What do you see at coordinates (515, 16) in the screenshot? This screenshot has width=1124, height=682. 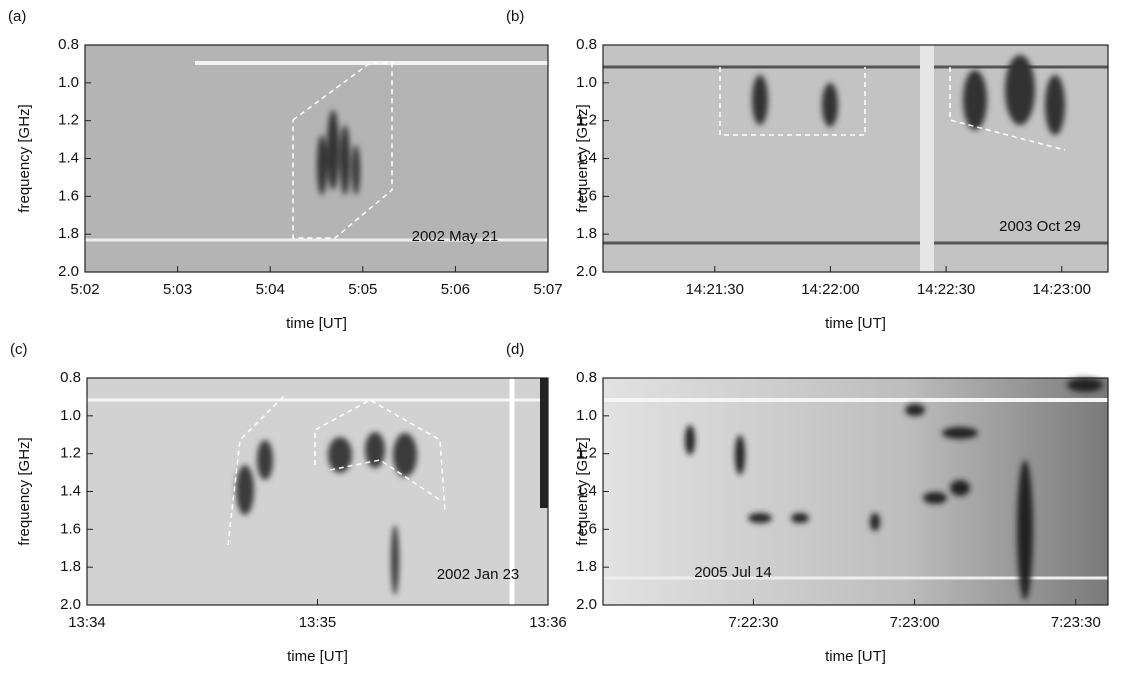 I see `panel-label: (b)` at bounding box center [515, 16].